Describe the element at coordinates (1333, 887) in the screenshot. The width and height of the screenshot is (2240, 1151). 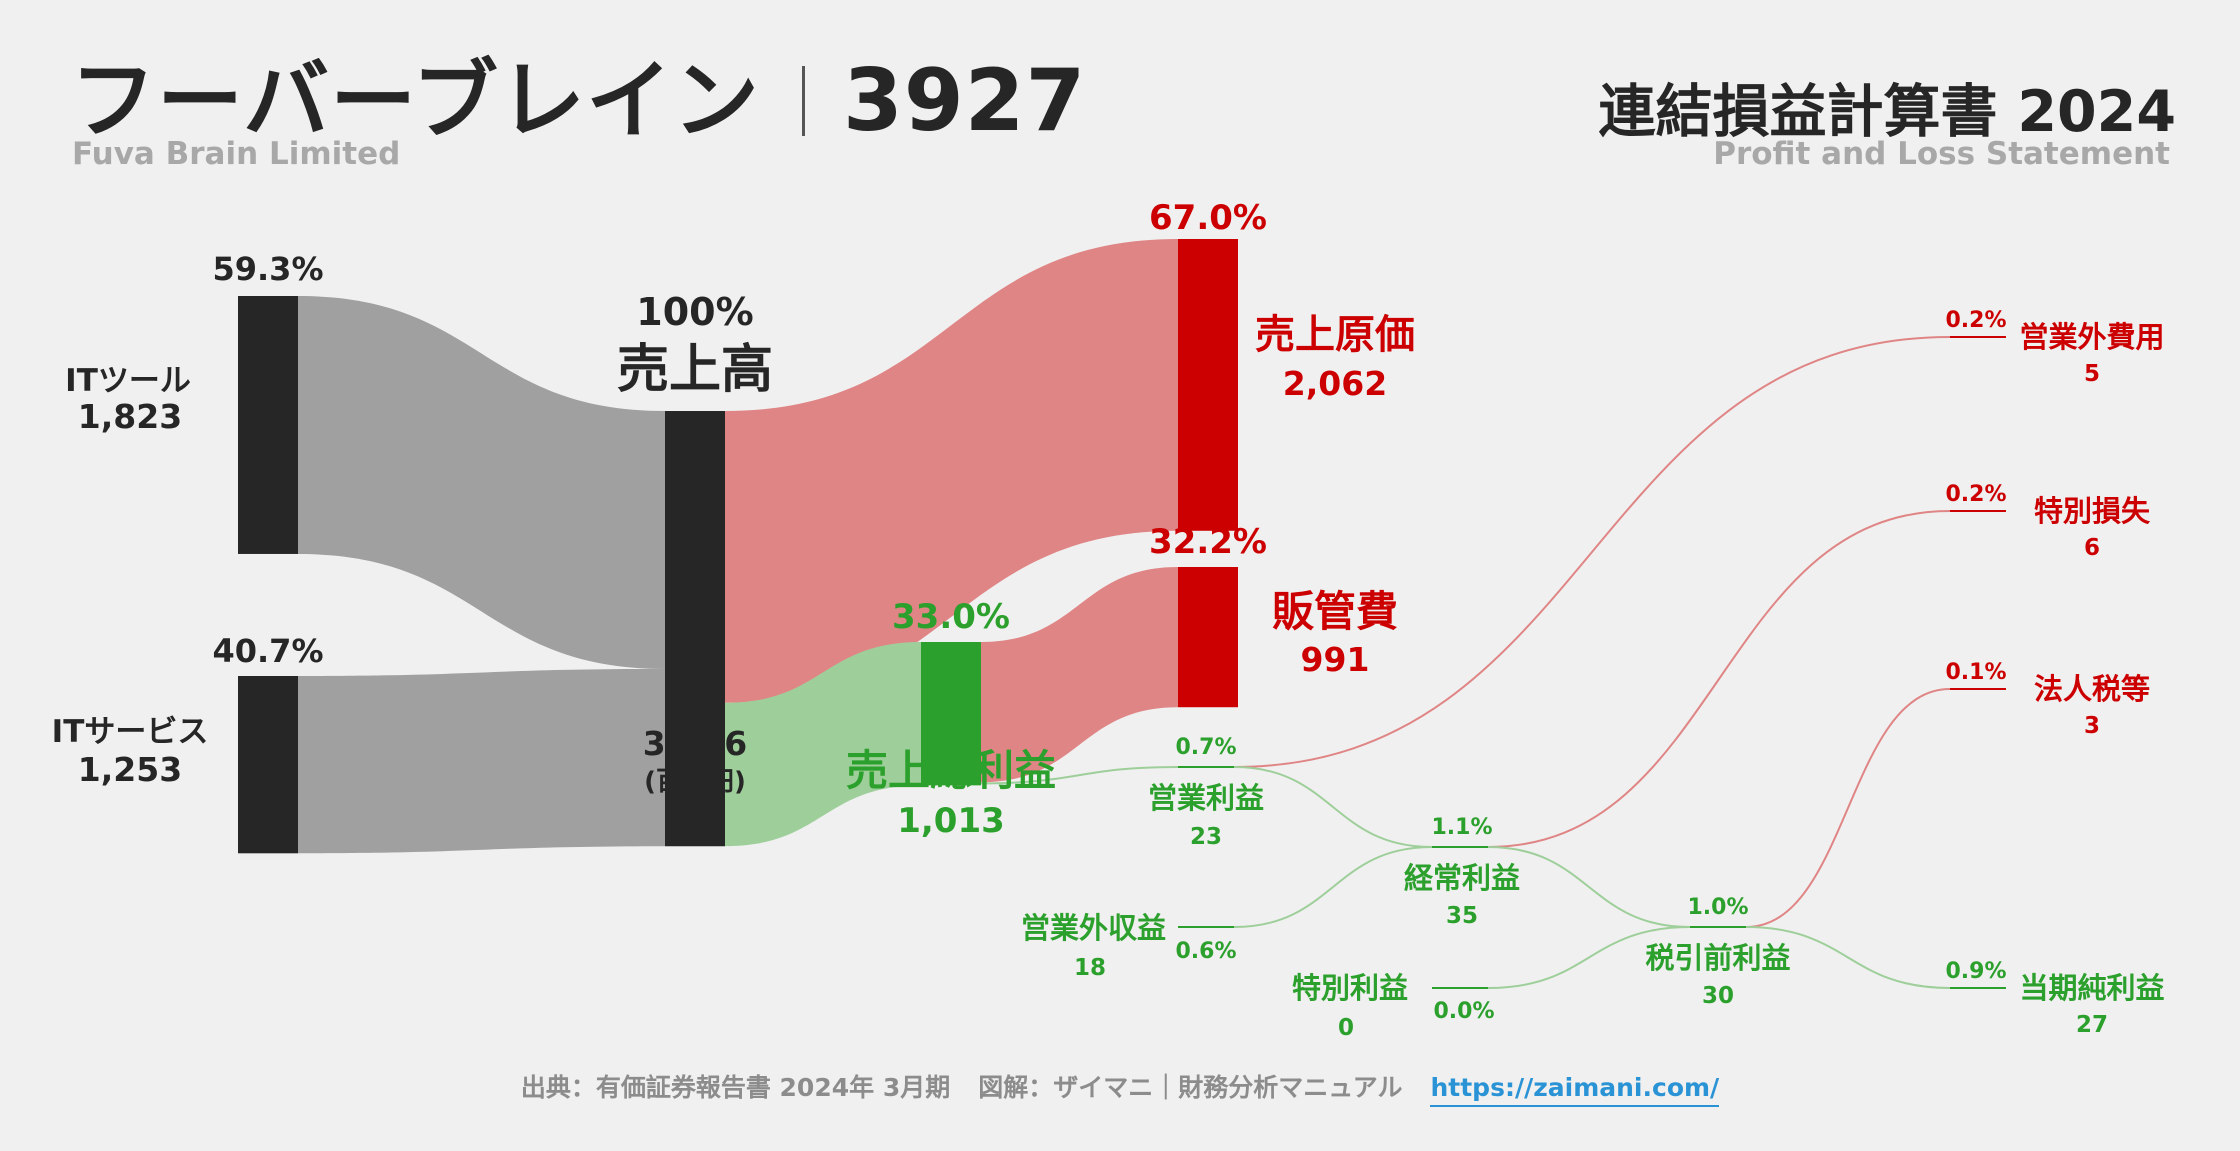
I see `flow-non-op-income-ordinary-profit` at that location.